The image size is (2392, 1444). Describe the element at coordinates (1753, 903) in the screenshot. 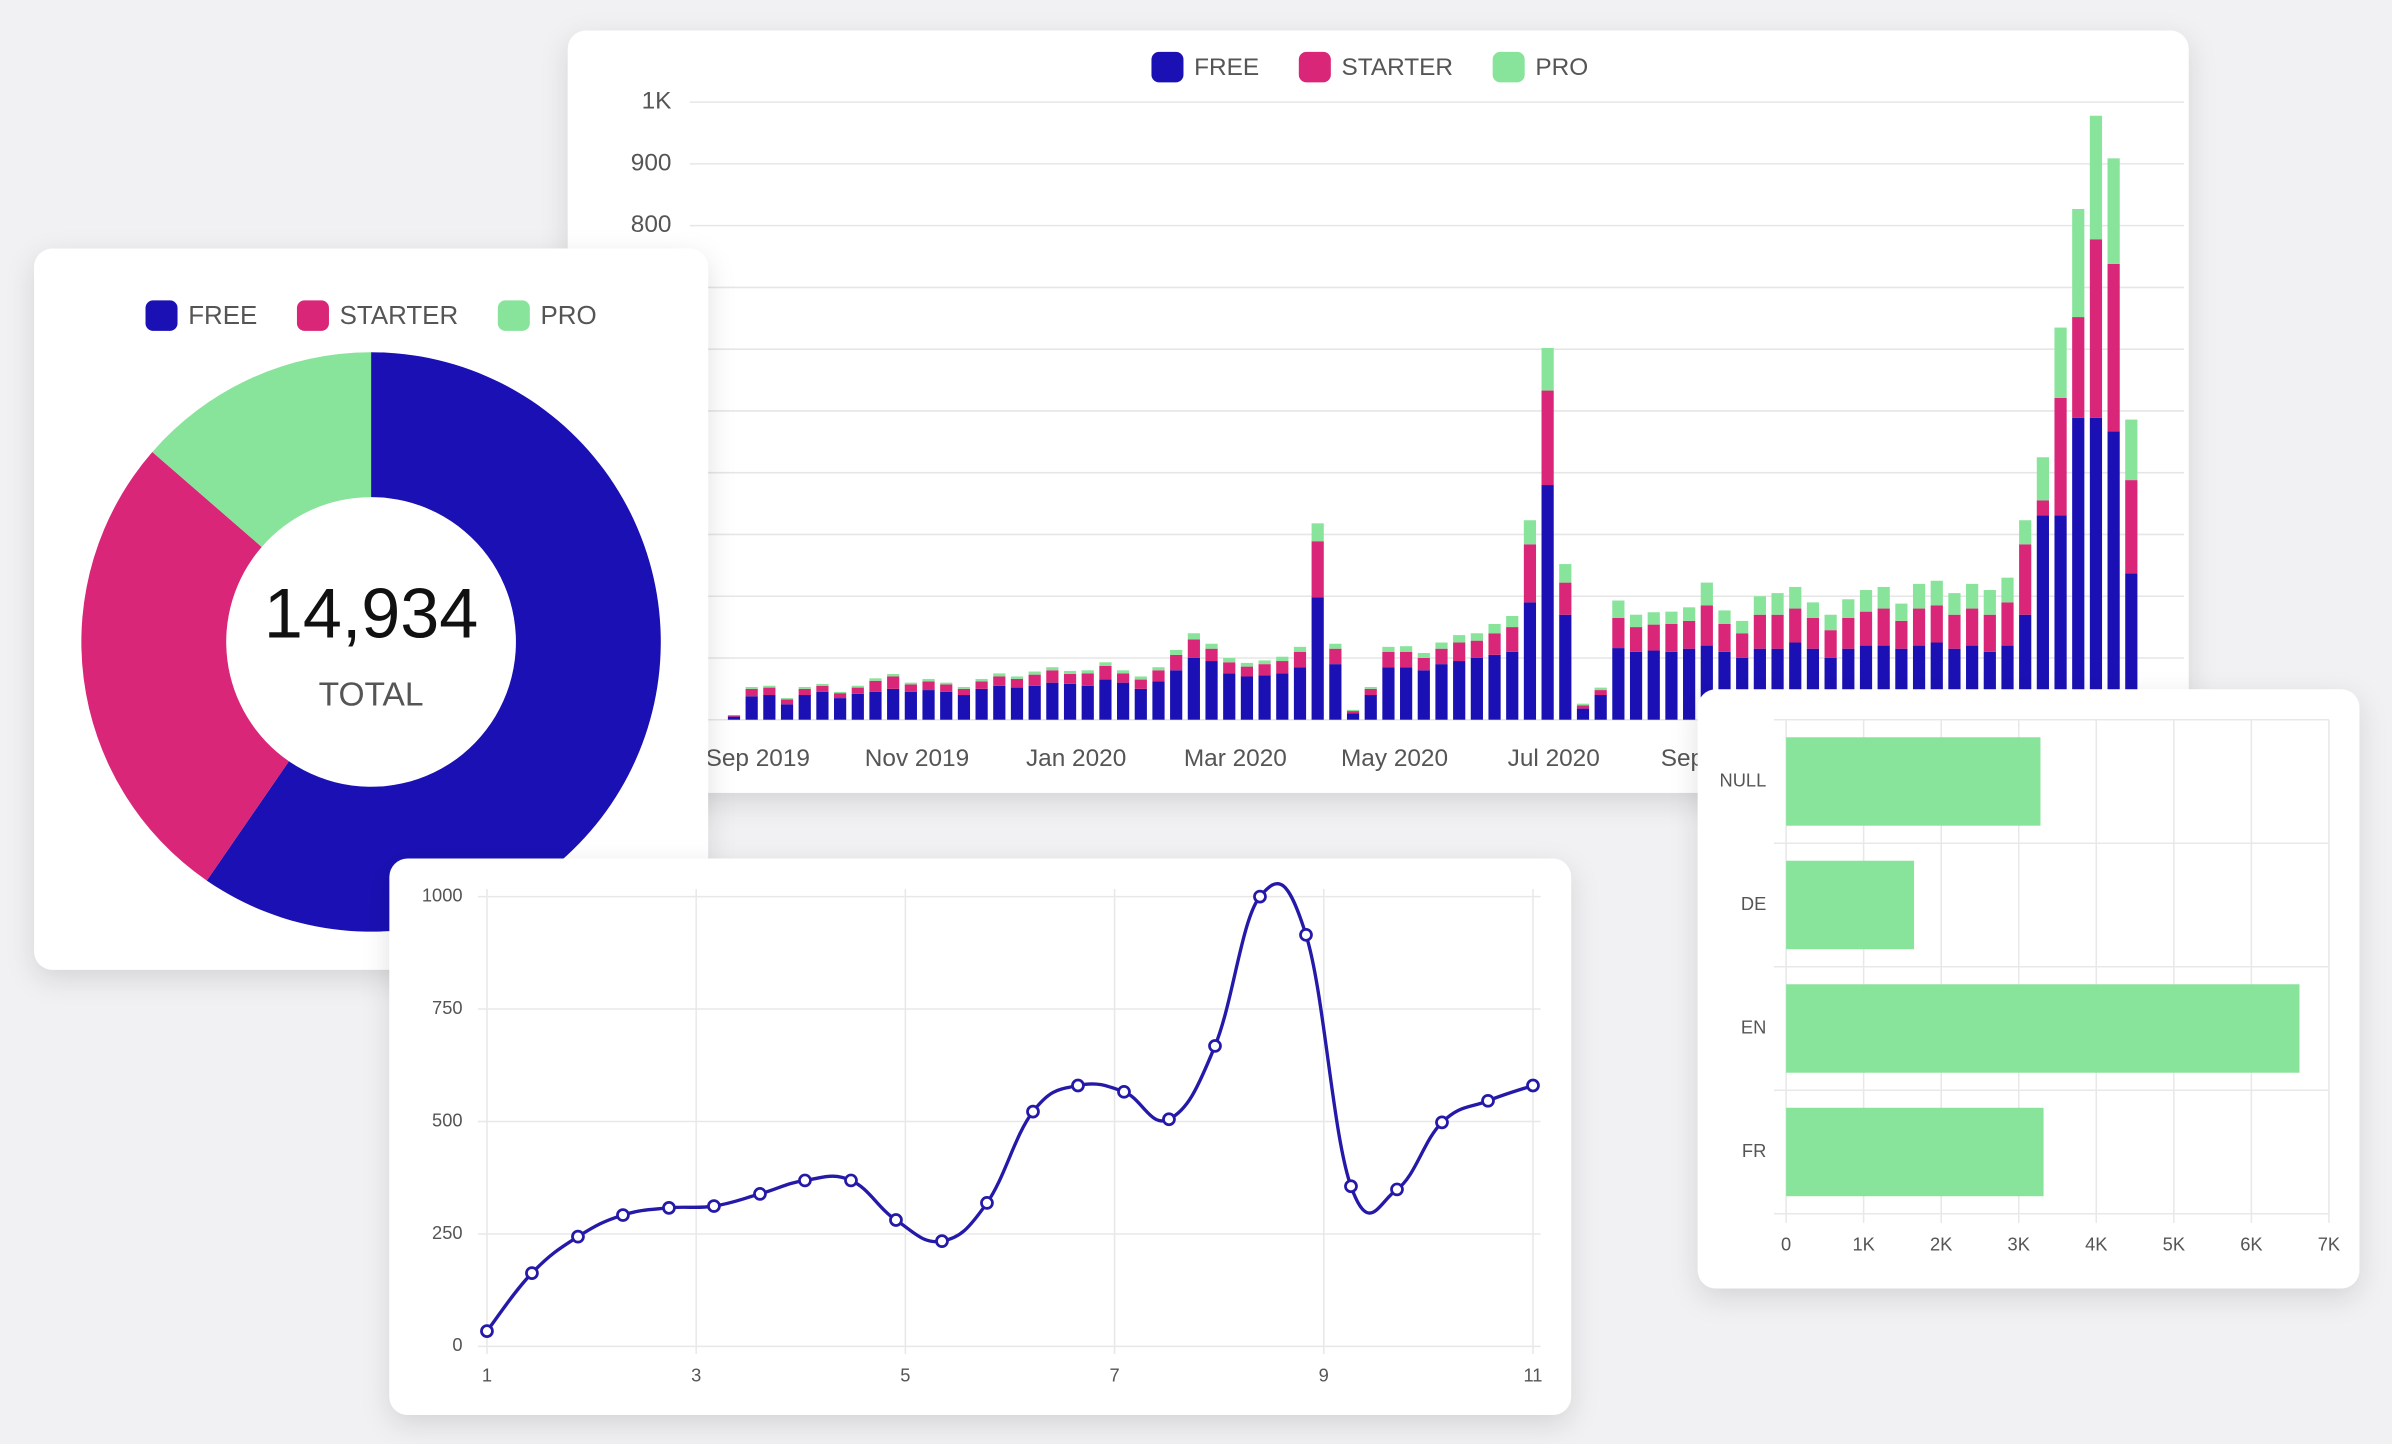

I see `y-tick-label: DE` at that location.